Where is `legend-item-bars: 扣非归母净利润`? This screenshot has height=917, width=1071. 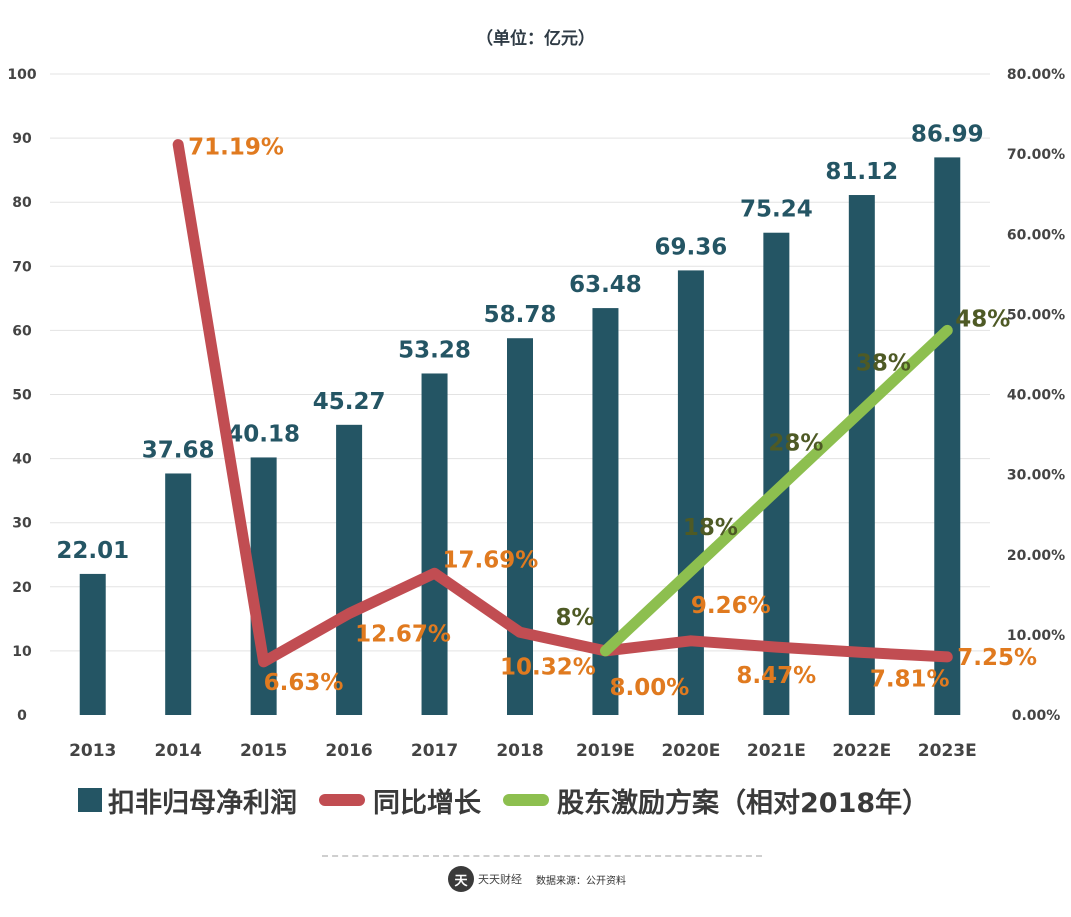 legend-item-bars: 扣非归母净利润 is located at coordinates (187, 800).